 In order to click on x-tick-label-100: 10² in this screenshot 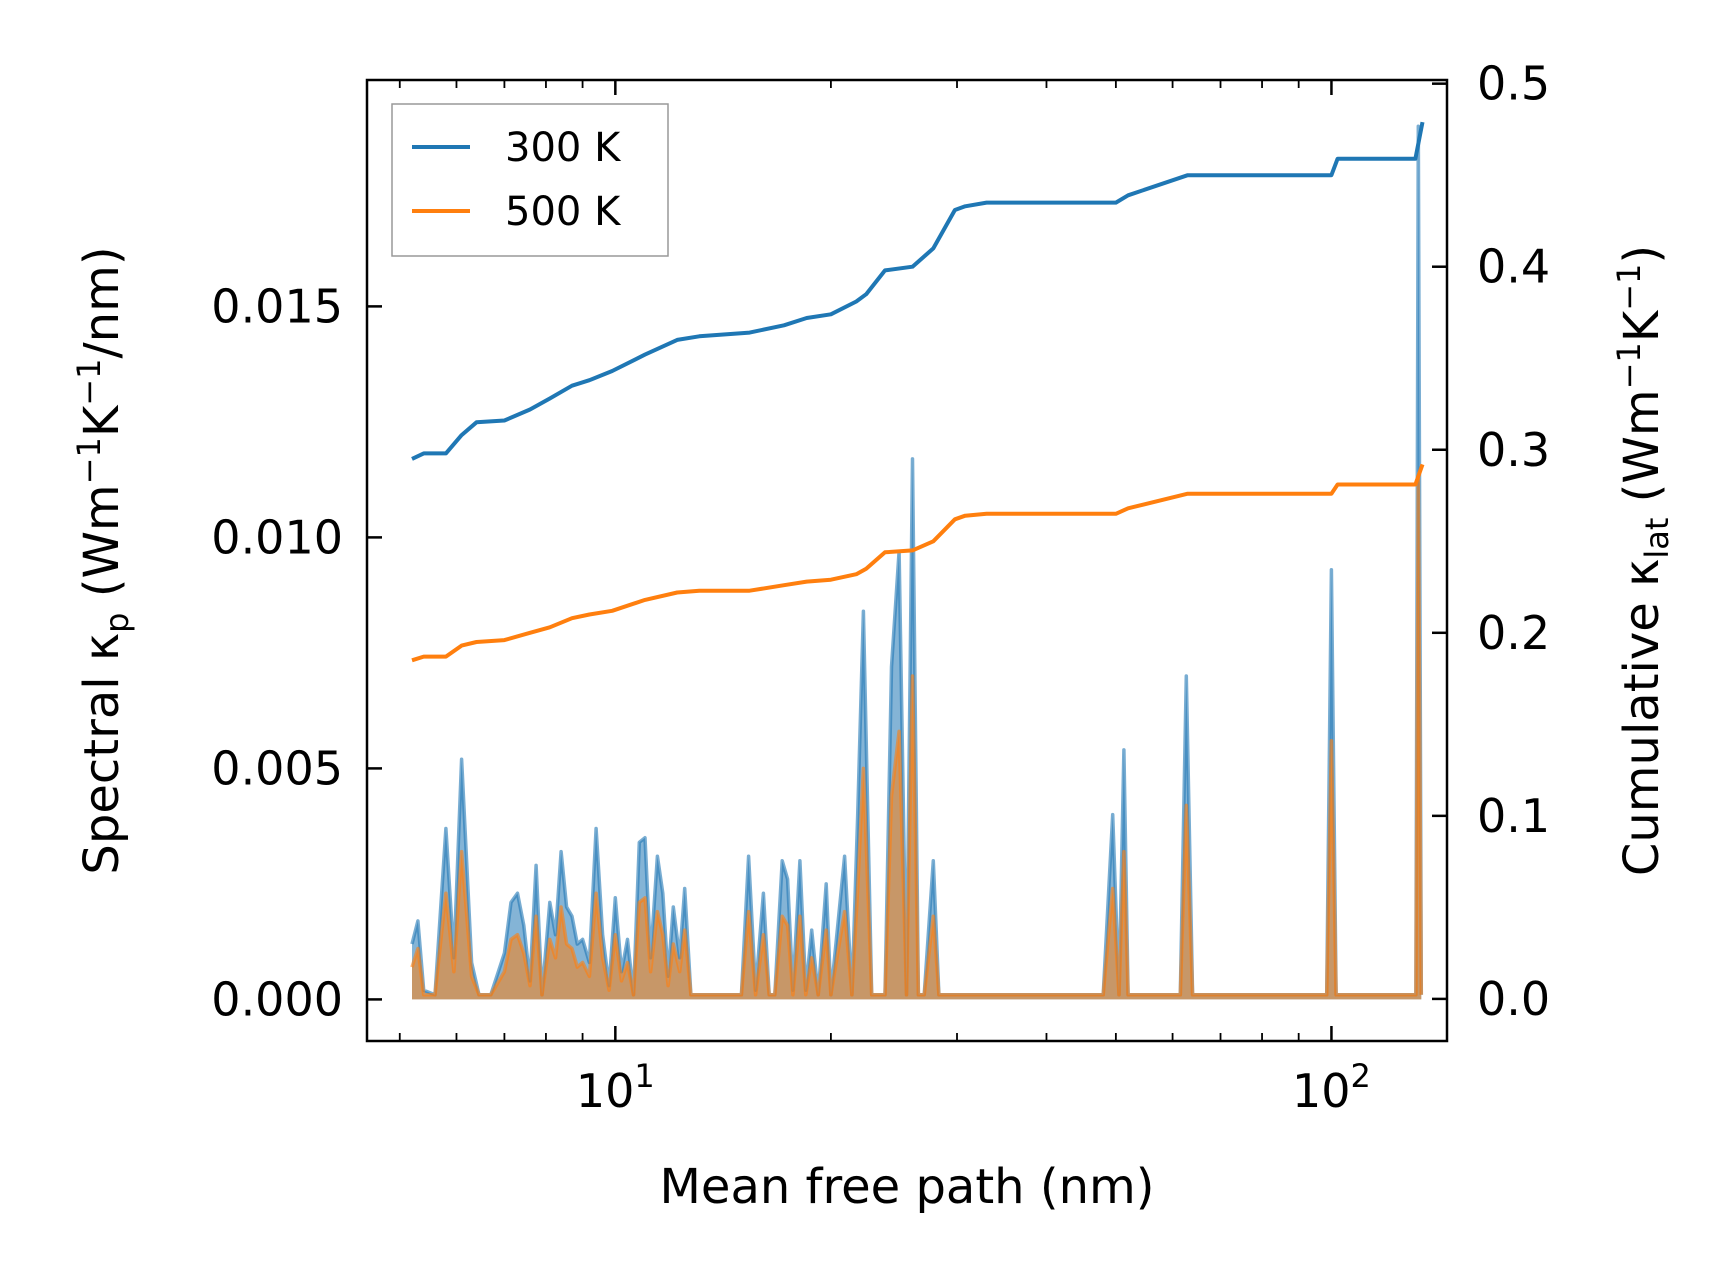, I will do `click(1331, 1087)`.